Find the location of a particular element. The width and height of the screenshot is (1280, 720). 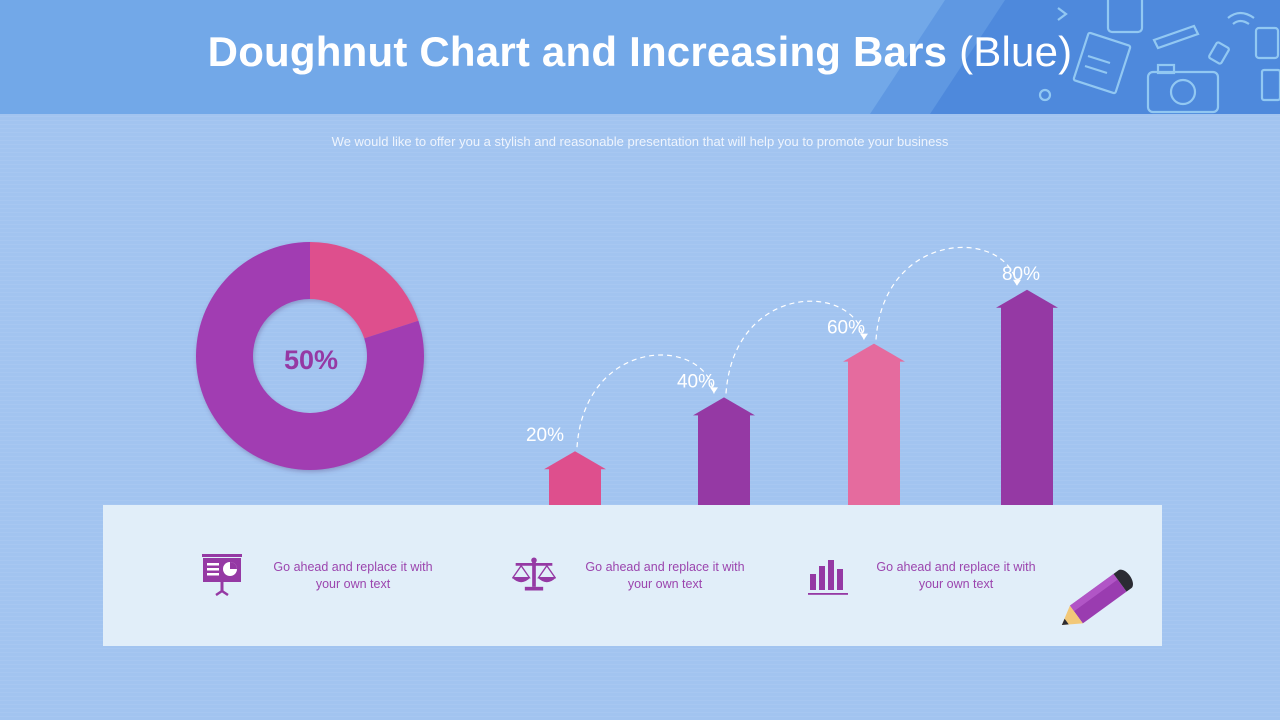

chevron-icon is located at coordinates (1062, 14).